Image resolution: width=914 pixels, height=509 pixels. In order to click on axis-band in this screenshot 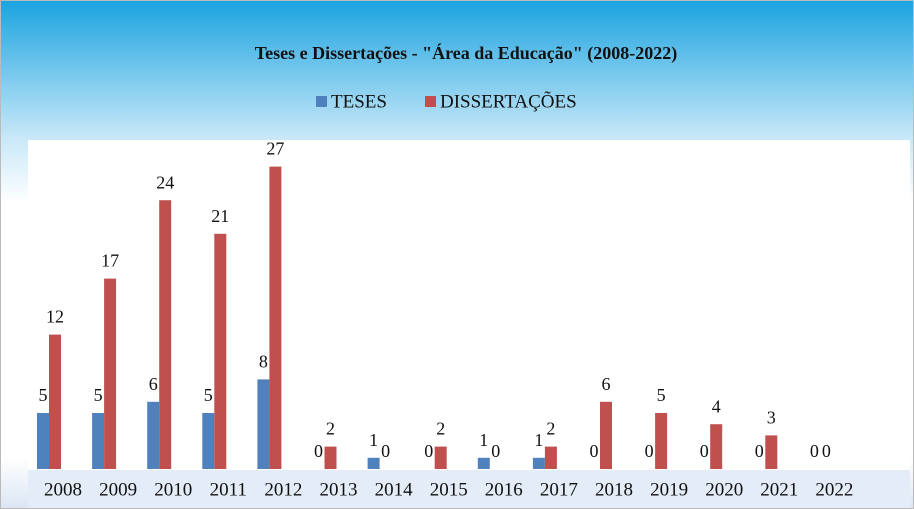, I will do `click(469, 489)`.